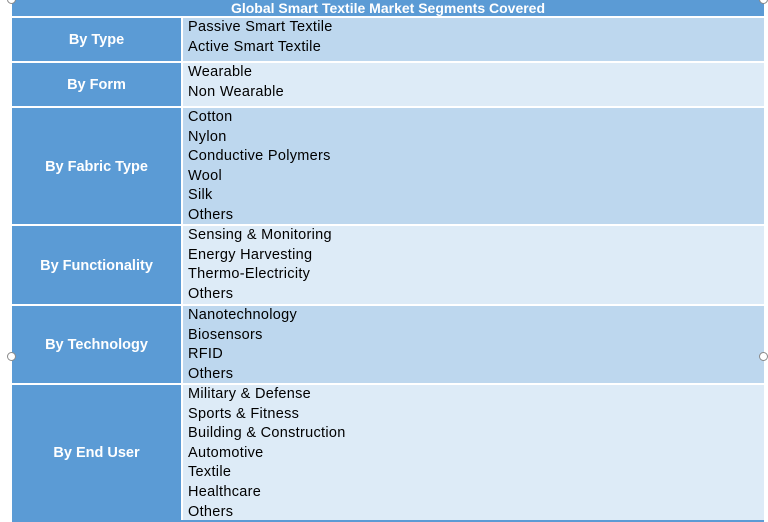  What do you see at coordinates (260, 235) in the screenshot?
I see `segment-item: Sensing & Monitoring` at bounding box center [260, 235].